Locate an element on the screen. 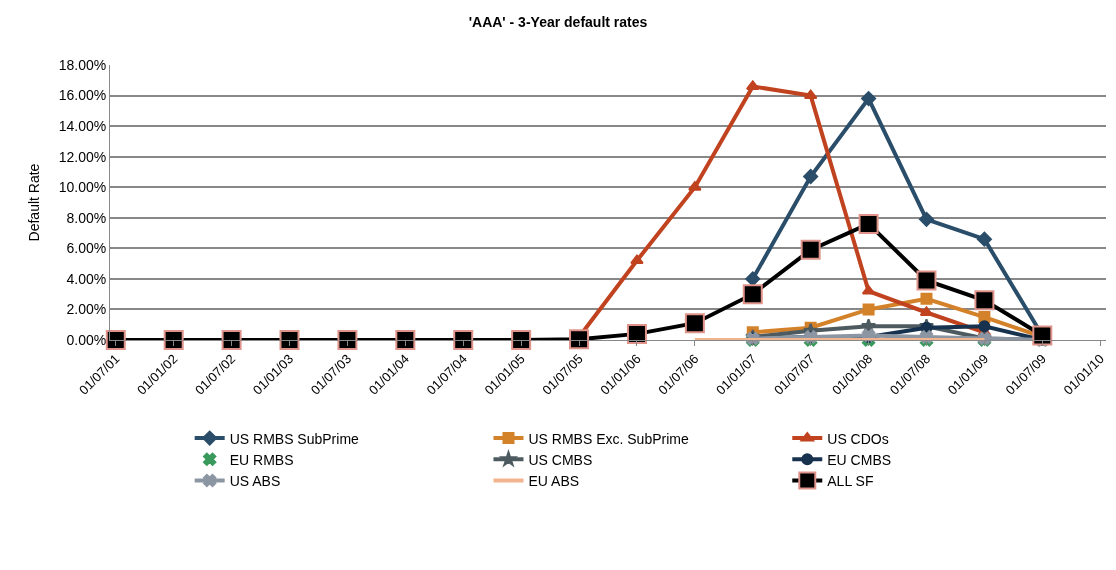  y-tick-label: 10.00% is located at coordinates (82, 187).